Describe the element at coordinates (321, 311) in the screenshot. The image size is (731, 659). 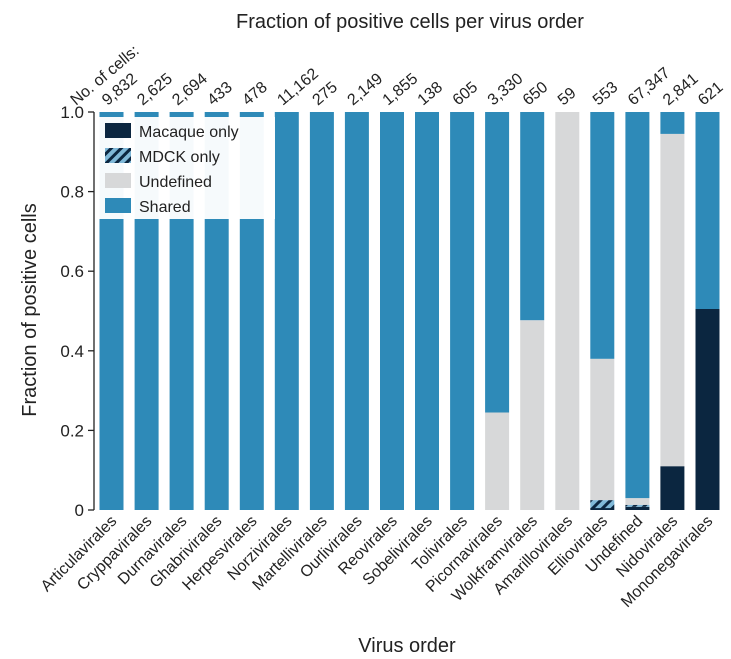
I see `bar-shared-martellivirales` at that location.